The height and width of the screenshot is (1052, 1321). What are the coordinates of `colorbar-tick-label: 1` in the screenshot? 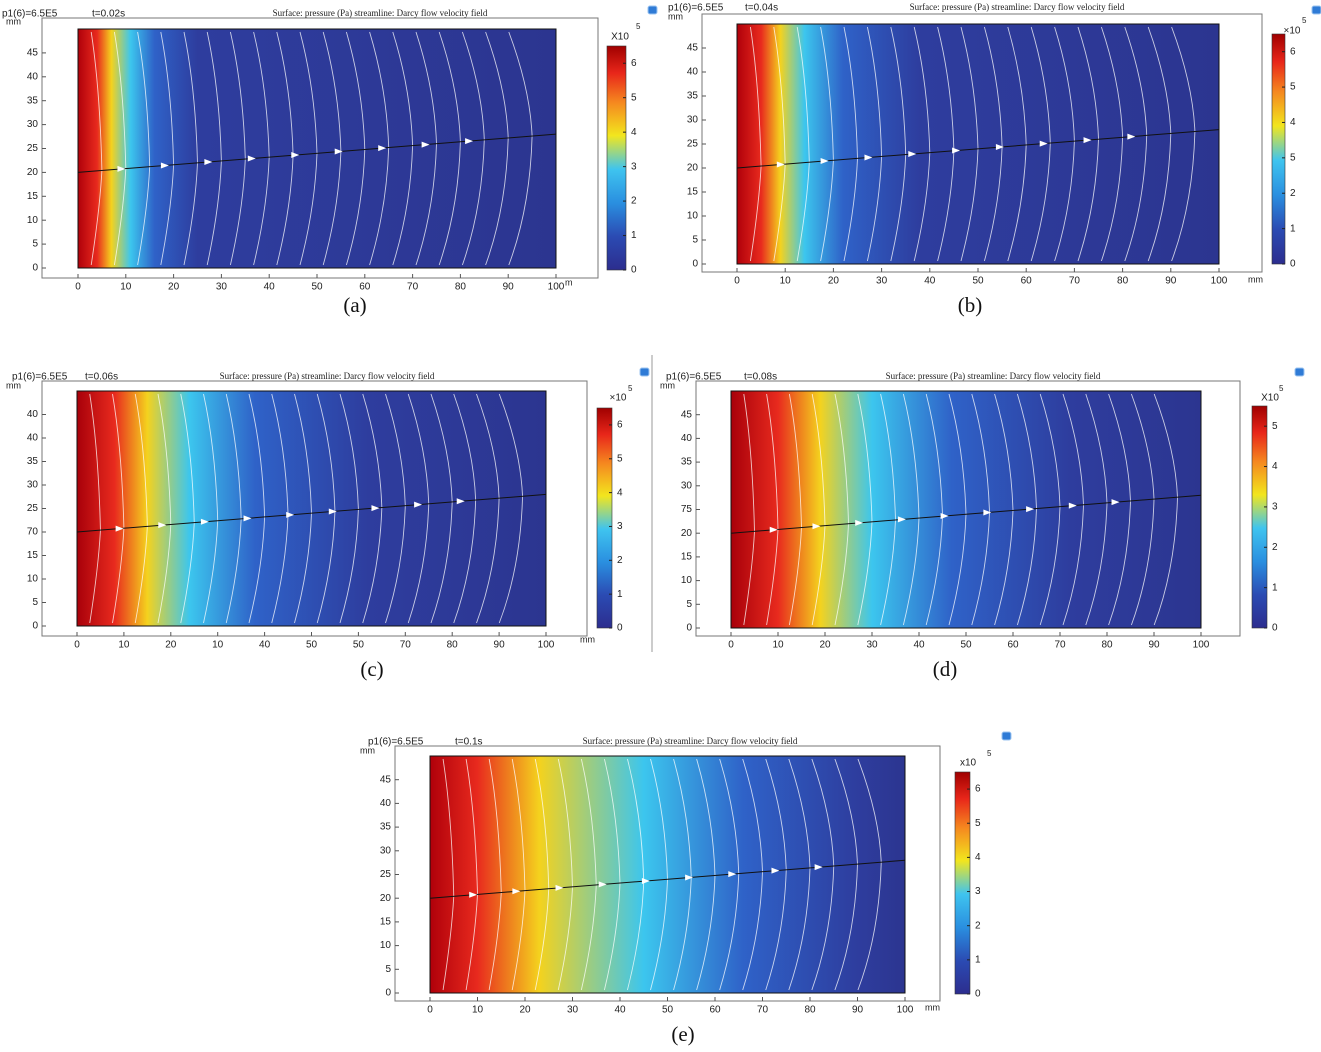 It's located at (1275, 587).